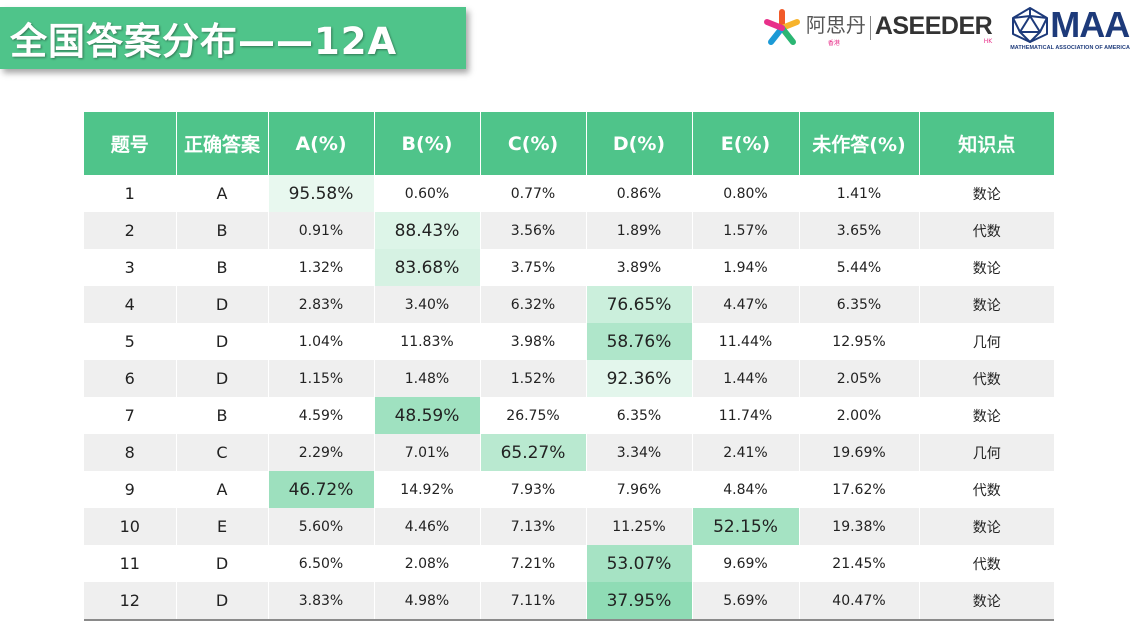 The height and width of the screenshot is (631, 1136). What do you see at coordinates (321, 601) in the screenshot?
I see `percent-cell: 3.83%` at bounding box center [321, 601].